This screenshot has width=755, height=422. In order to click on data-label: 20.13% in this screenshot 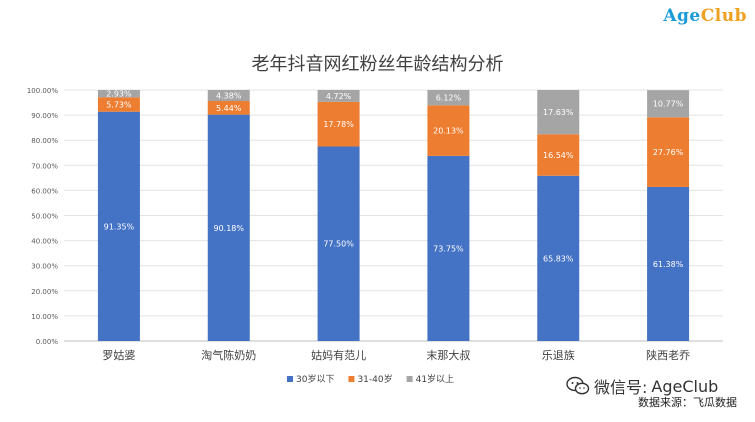, I will do `click(448, 131)`.